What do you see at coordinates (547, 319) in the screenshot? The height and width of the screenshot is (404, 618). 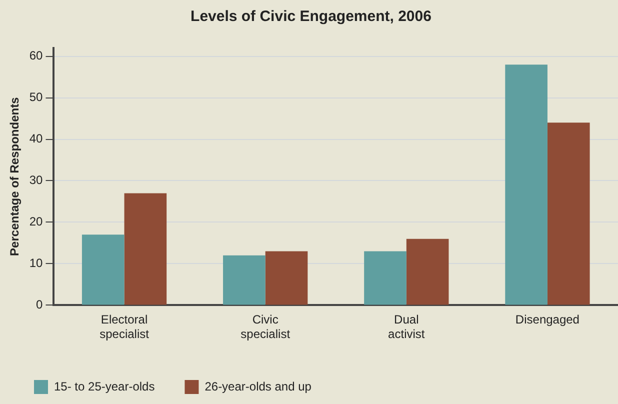 I see `x-tick-label: Disengaged` at bounding box center [547, 319].